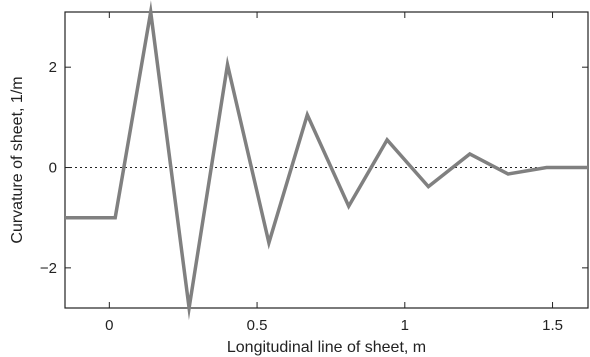 The height and width of the screenshot is (357, 590). I want to click on x-axis-label: Longitudinal line of sheet, m, so click(326, 347).